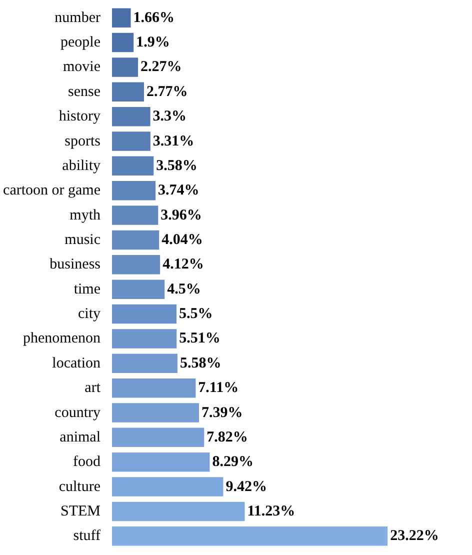 The width and height of the screenshot is (472, 555). What do you see at coordinates (80, 511) in the screenshot?
I see `y-tick-label: STEM` at bounding box center [80, 511].